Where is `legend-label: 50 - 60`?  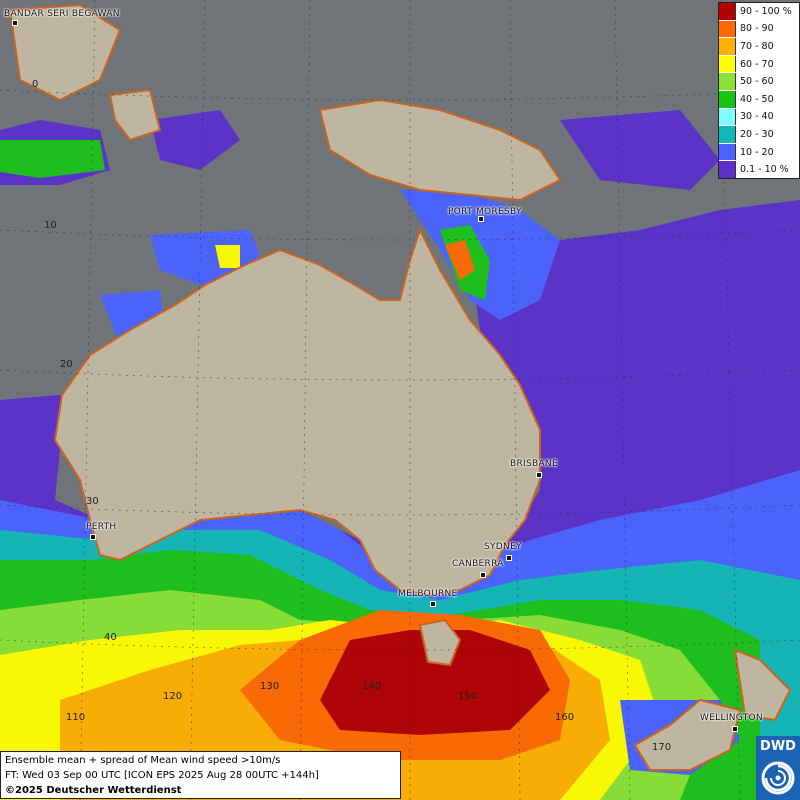
legend-label: 50 - 60 is located at coordinates (757, 82).